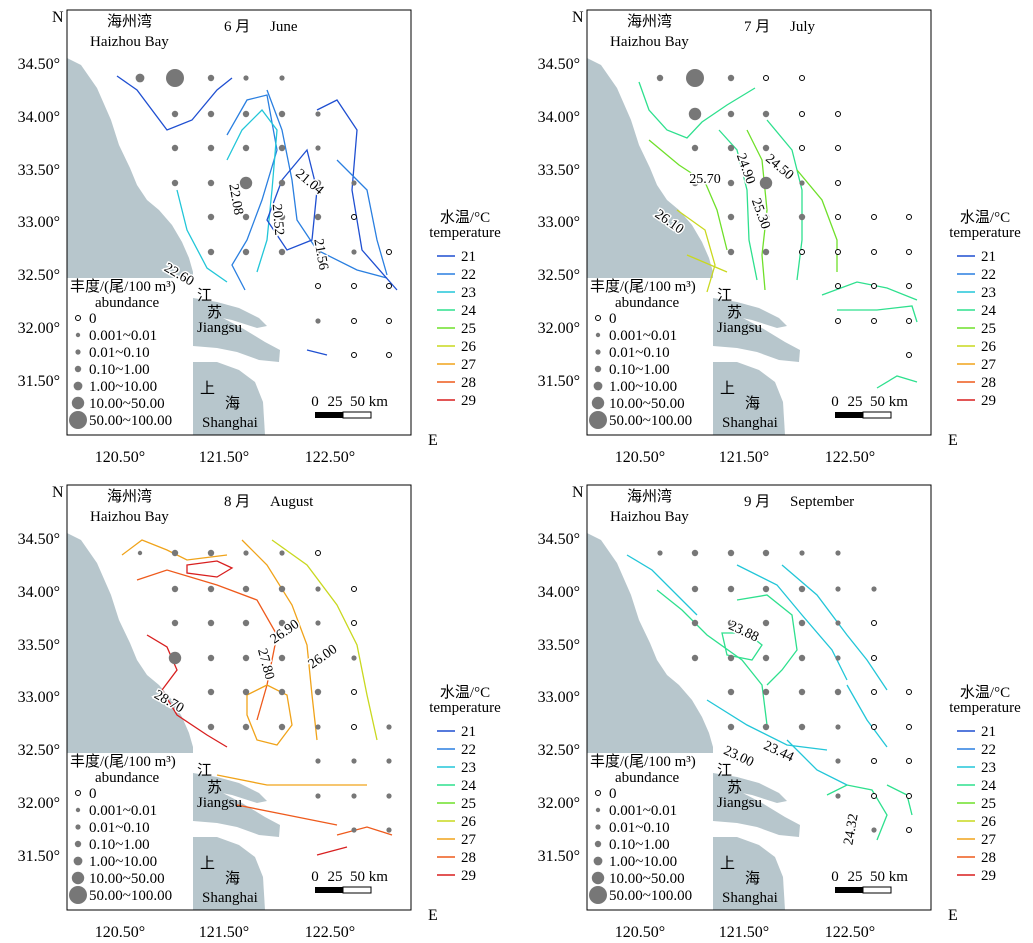  Describe the element at coordinates (130, 831) in the screenshot. I see `abundance-legend-box` at that location.